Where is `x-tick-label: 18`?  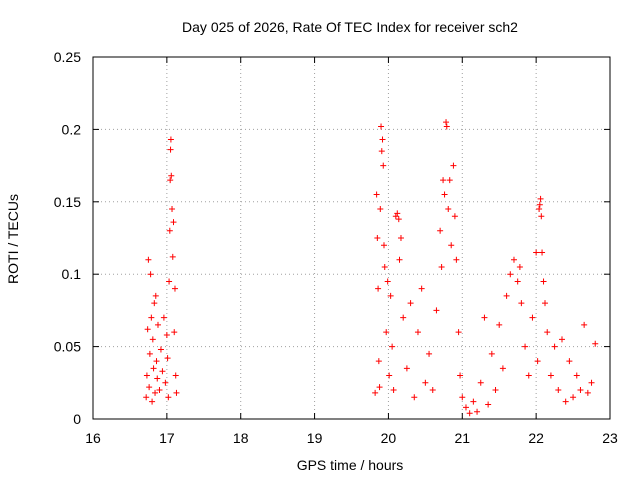
x-tick-label: 18 is located at coordinates (241, 438).